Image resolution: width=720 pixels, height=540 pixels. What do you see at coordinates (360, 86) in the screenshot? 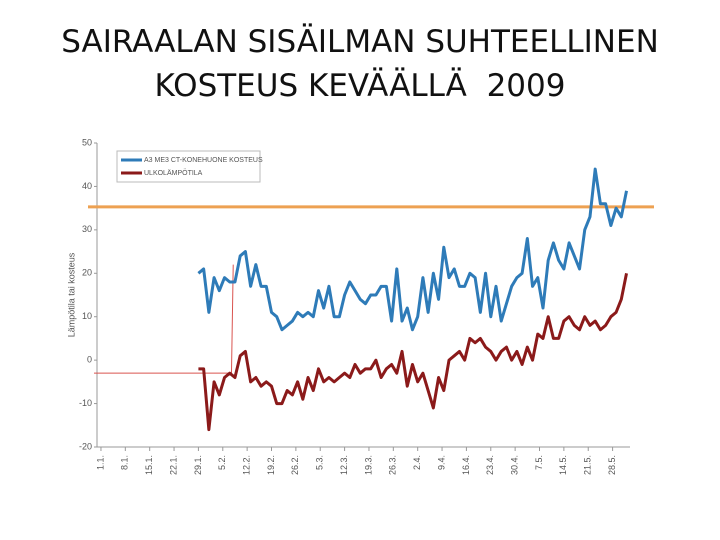
I see `title-line: KOSTEUS KEVÄÄLLÄ 2009` at bounding box center [360, 86].